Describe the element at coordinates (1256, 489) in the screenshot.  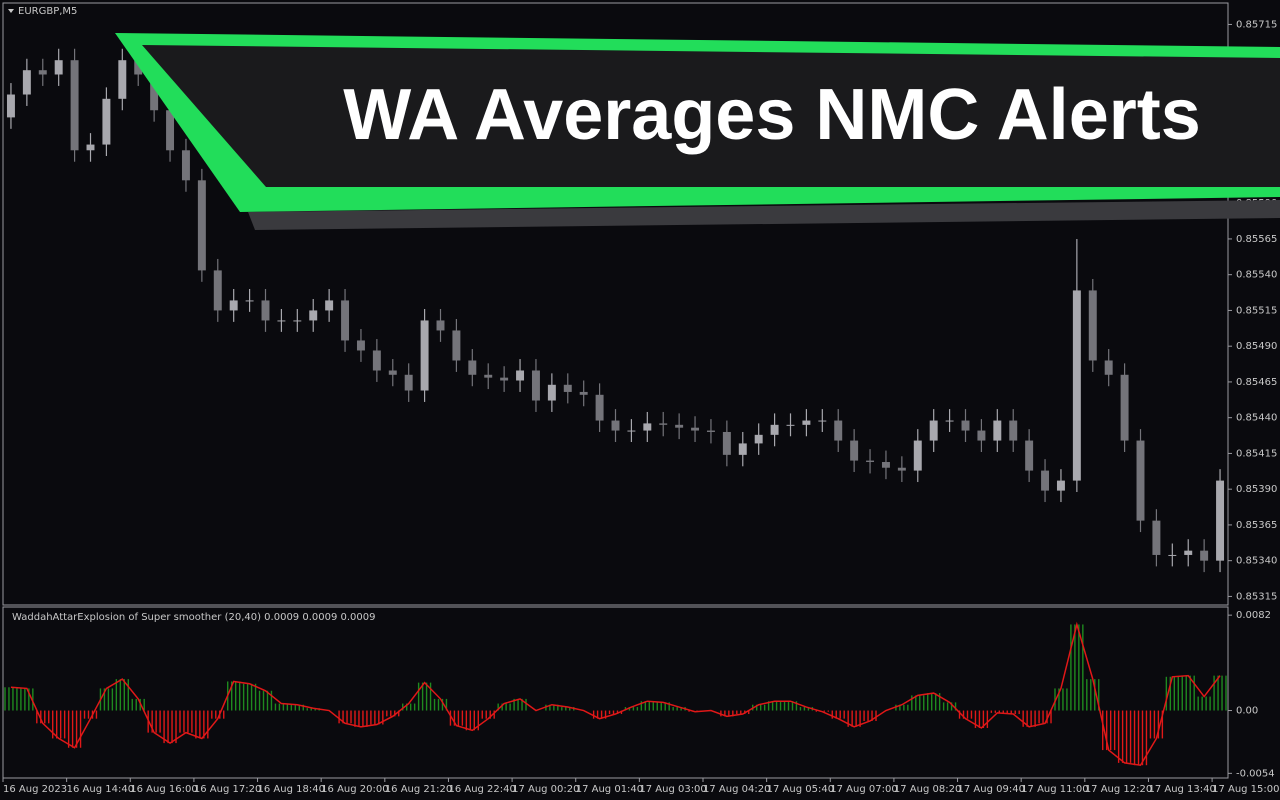
I see `y-tick-label: 0.85390` at that location.